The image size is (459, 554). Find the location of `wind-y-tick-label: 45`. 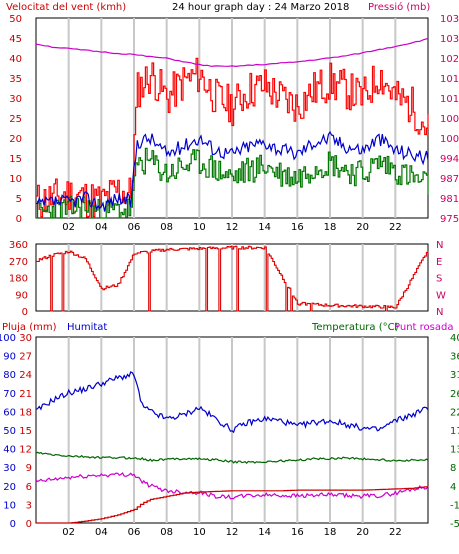

wind-y-tick-label: 45 is located at coordinates (15, 39).